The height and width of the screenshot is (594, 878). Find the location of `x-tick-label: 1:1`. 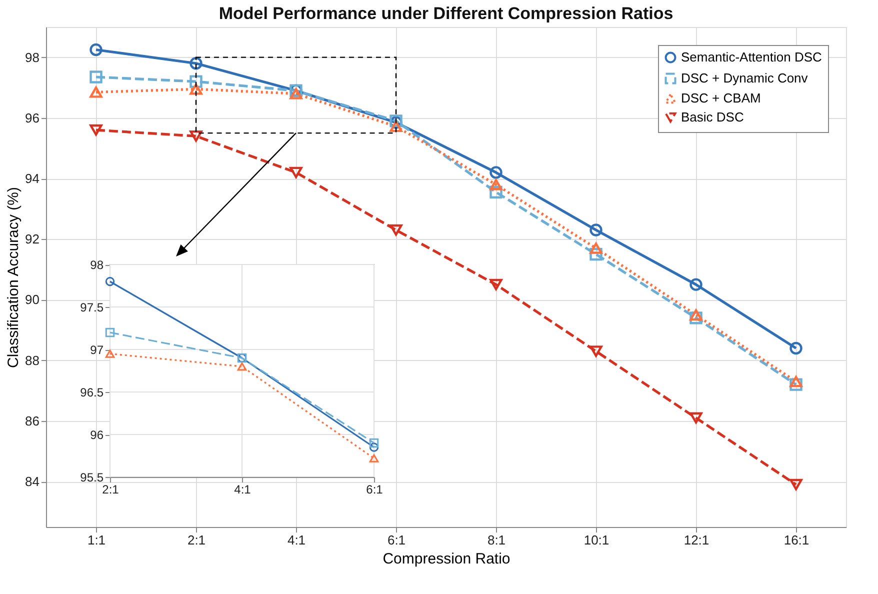

x-tick-label: 1:1 is located at coordinates (96, 540).